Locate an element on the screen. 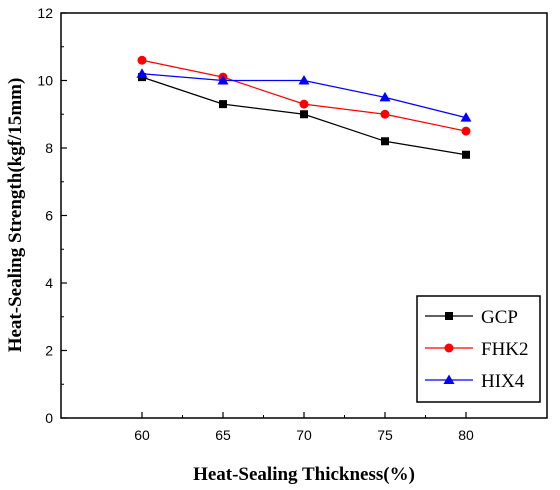 The image size is (560, 490). y-tick-label: 8 is located at coordinates (49, 148).